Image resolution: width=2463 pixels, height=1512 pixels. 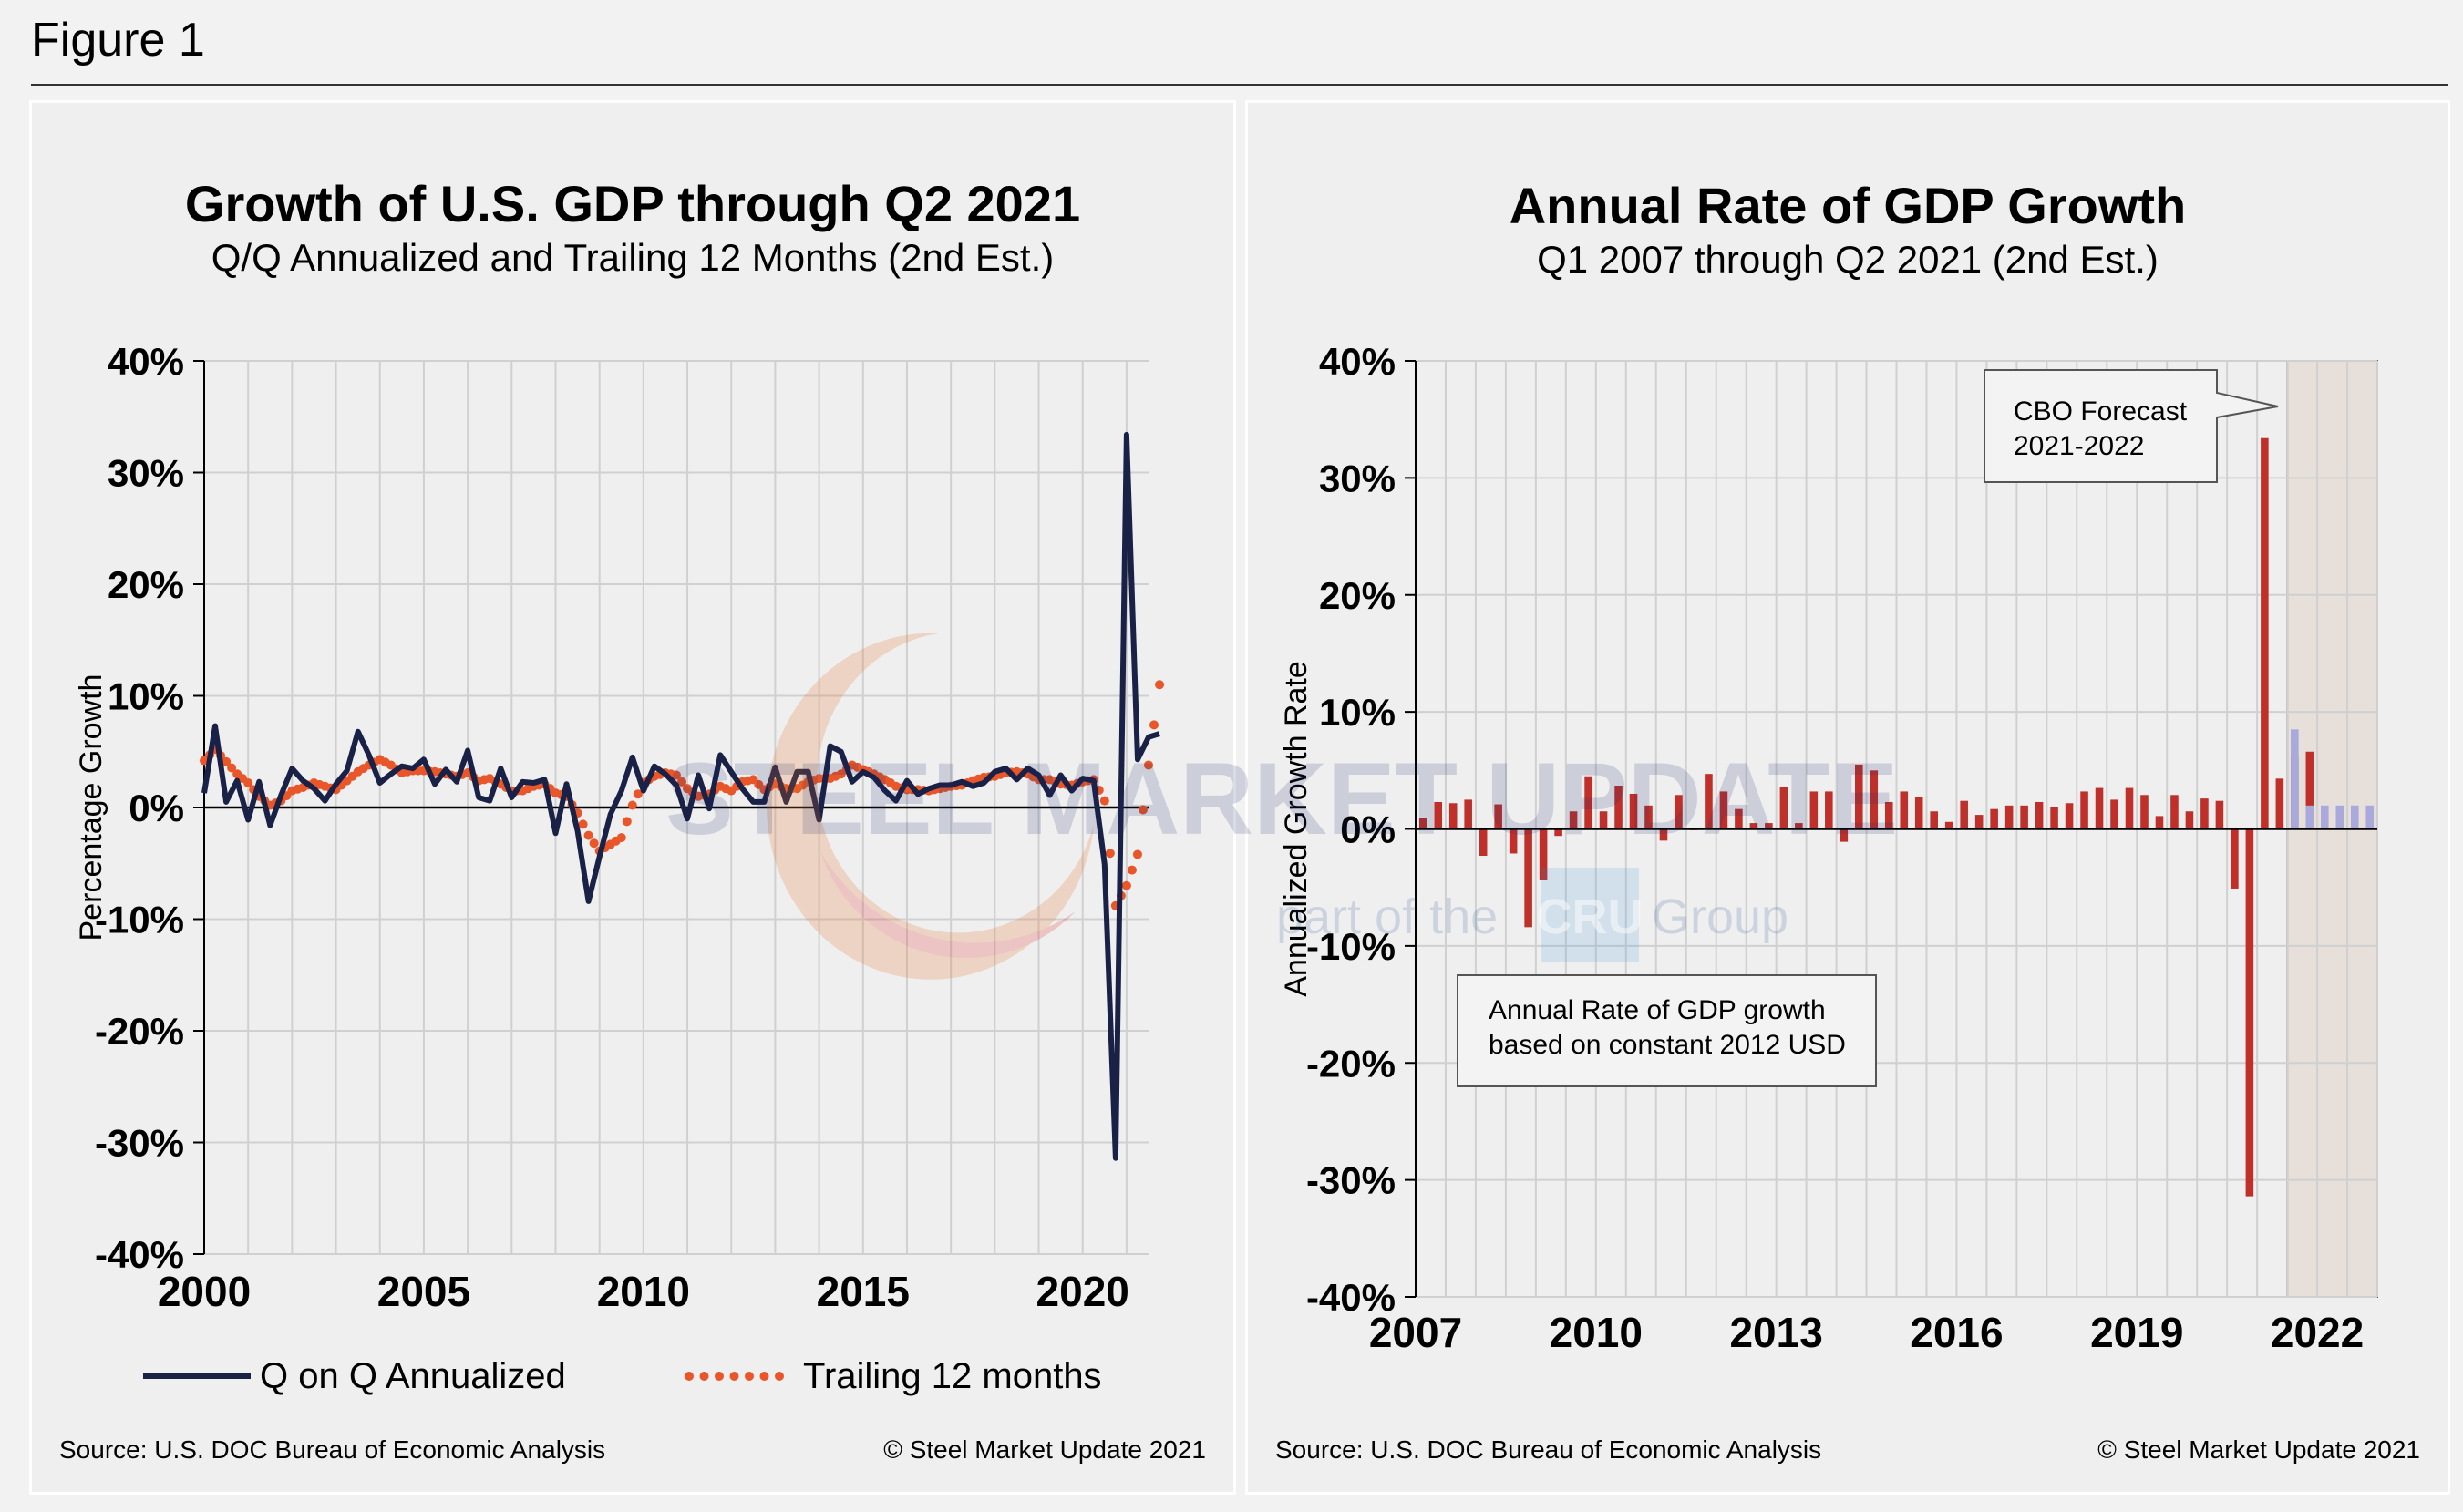 I want to click on left-copyright: © Steel Market Update 2021, so click(x=1044, y=1450).